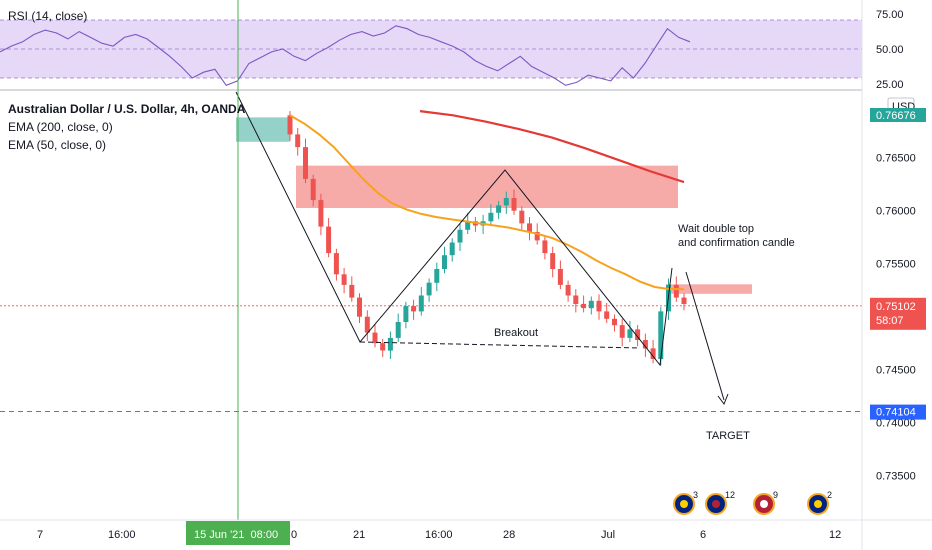 The width and height of the screenshot is (932, 550). What do you see at coordinates (552, 147) in the screenshot?
I see `ema-200-line` at bounding box center [552, 147].